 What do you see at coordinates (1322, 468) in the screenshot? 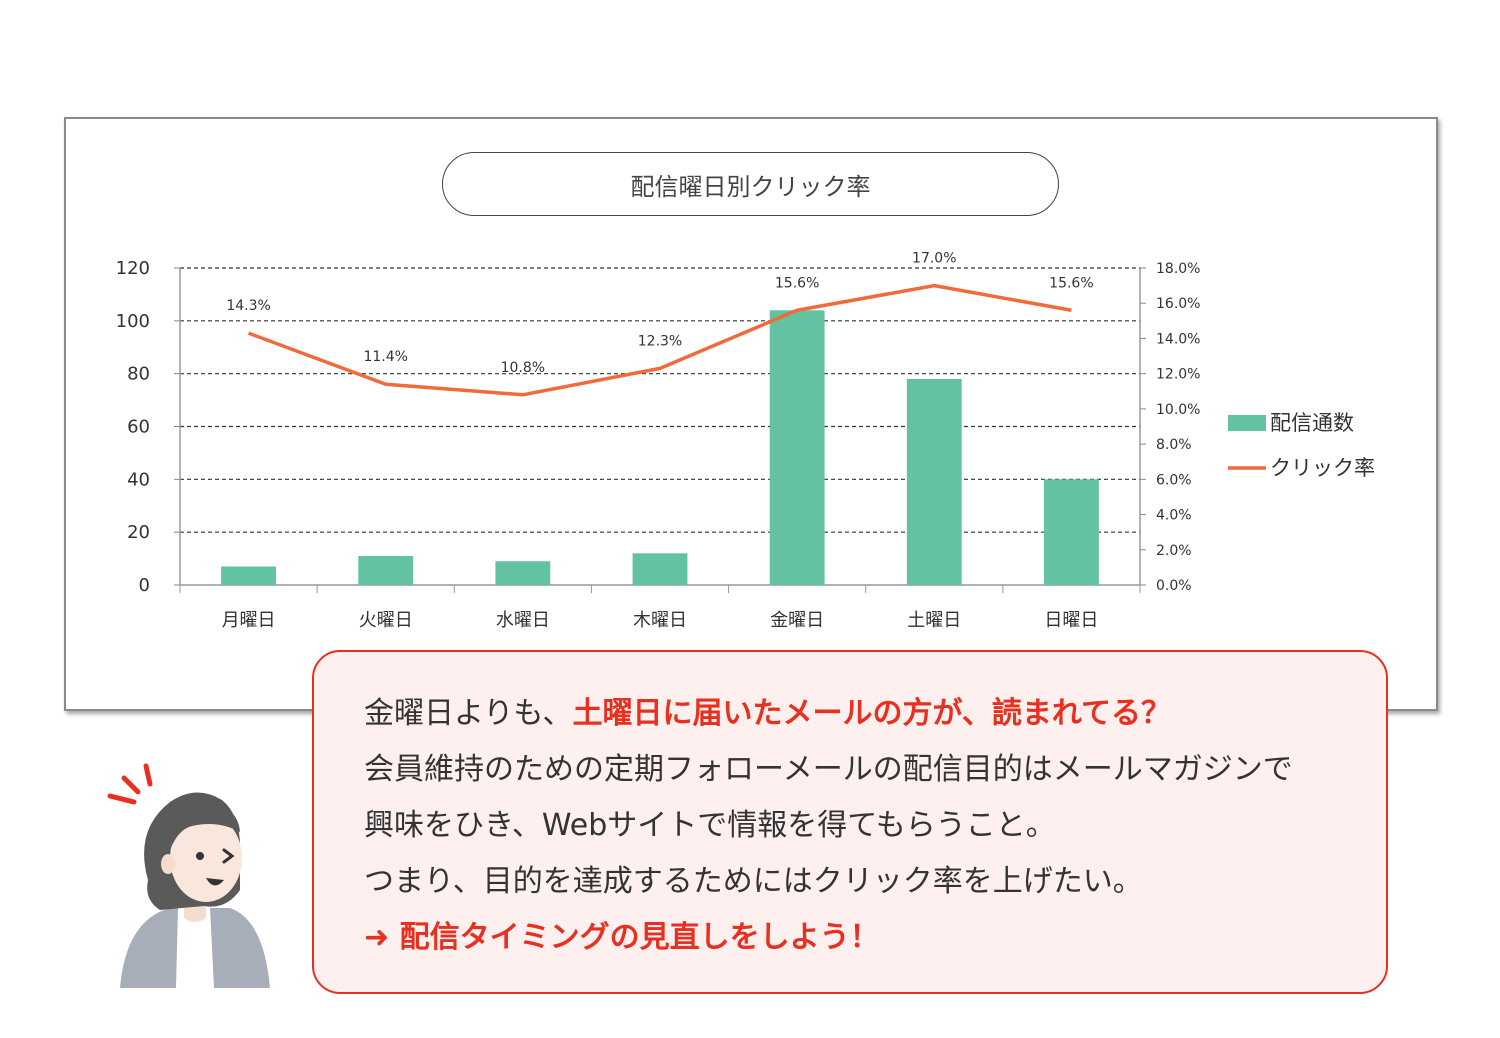
I see `legend-line-label: クリック率` at bounding box center [1322, 468].